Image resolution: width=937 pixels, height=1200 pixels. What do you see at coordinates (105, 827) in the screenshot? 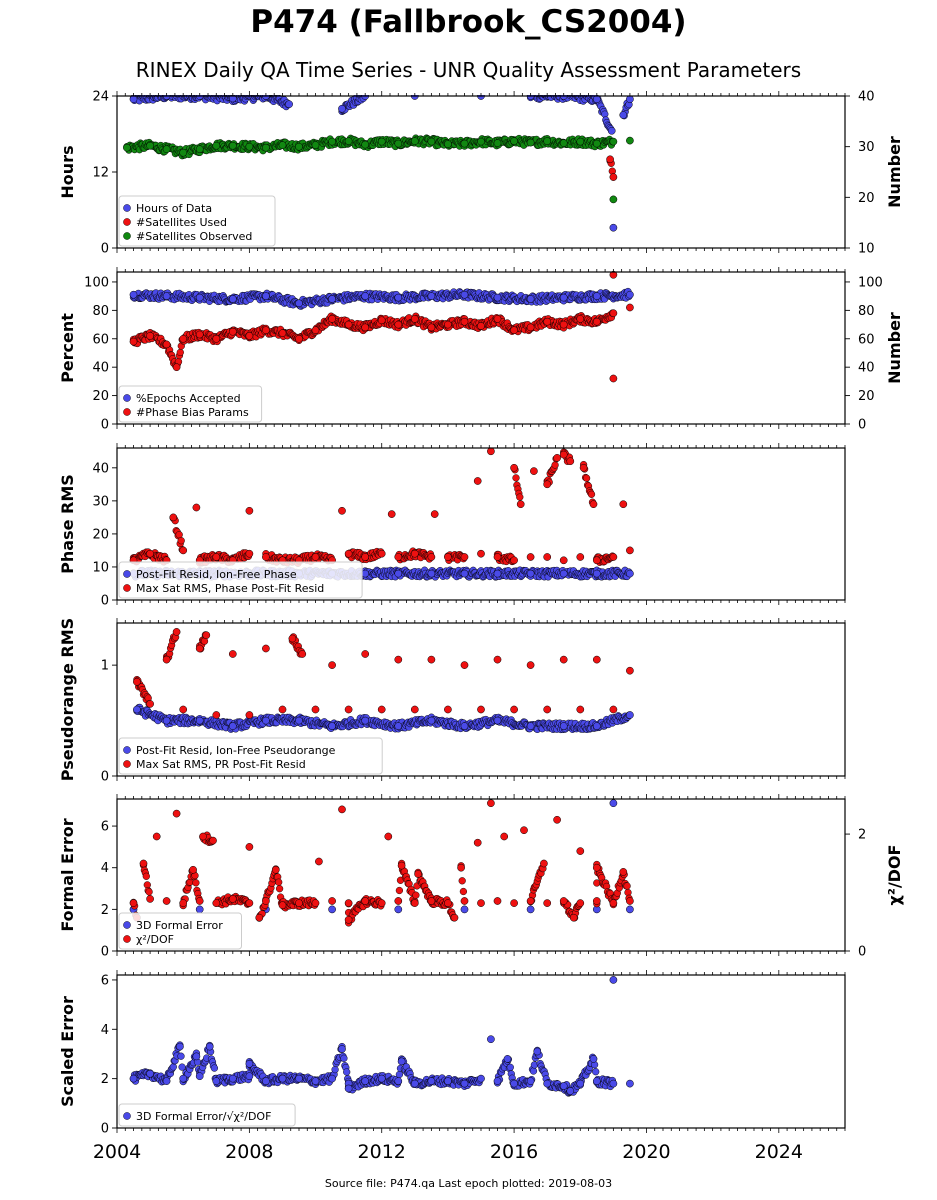
I see `y-tick-label: 6` at bounding box center [105, 827].